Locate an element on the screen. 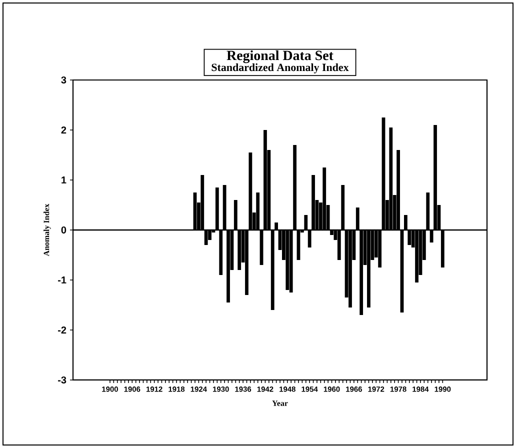  y-tick-label: -2 is located at coordinates (62, 330).